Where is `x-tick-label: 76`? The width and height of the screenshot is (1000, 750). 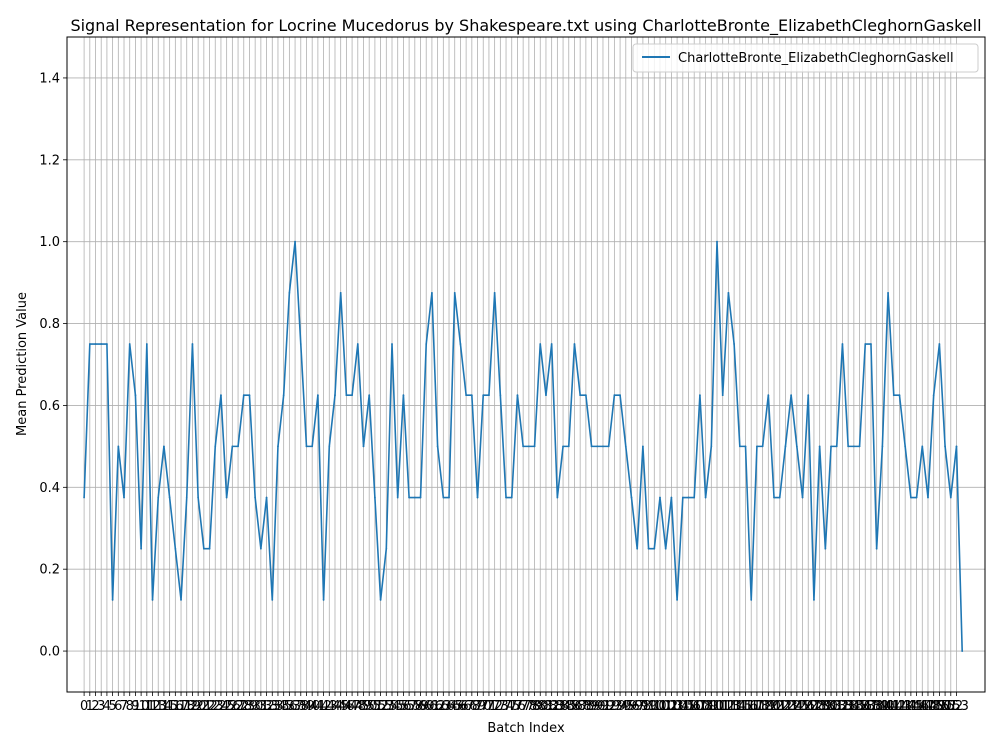 x-tick-label: 76 is located at coordinates (517, 706).